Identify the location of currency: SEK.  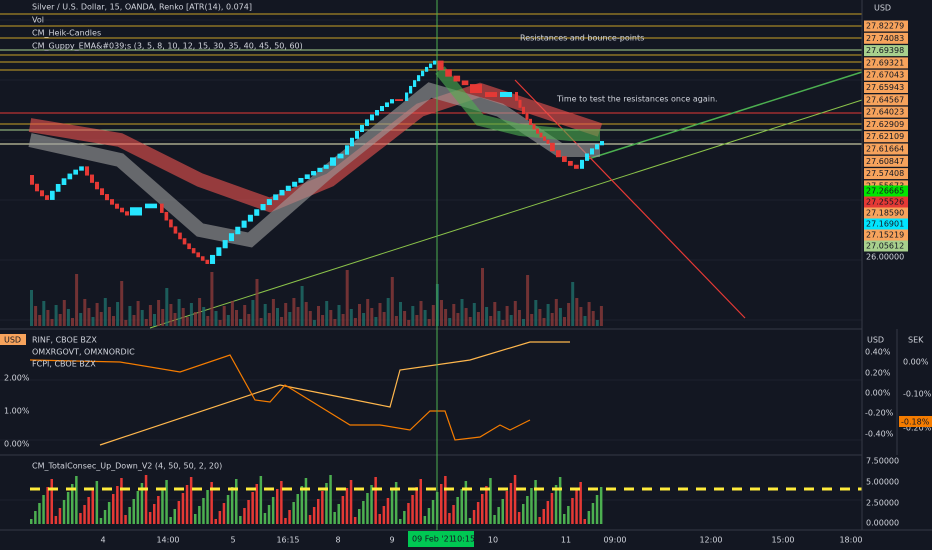
(916, 340).